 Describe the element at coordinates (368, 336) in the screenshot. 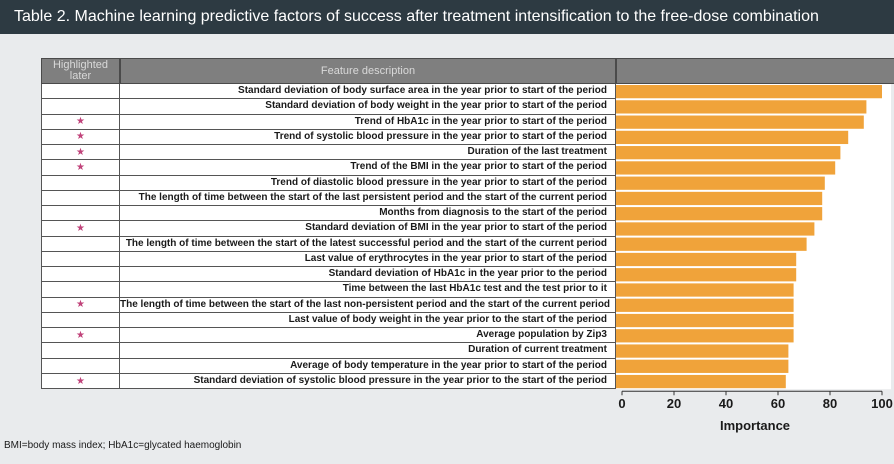

I see `feature-description: Average population by Zip3` at that location.